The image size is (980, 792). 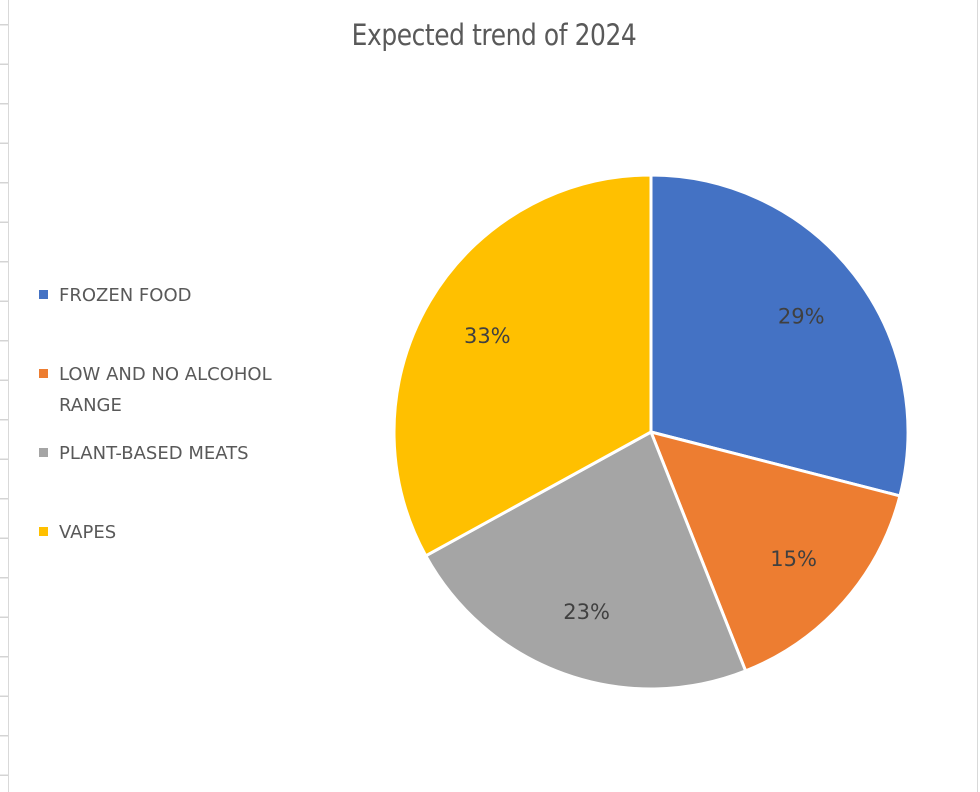 I want to click on pie-slice-frozen-food, so click(x=779, y=335).